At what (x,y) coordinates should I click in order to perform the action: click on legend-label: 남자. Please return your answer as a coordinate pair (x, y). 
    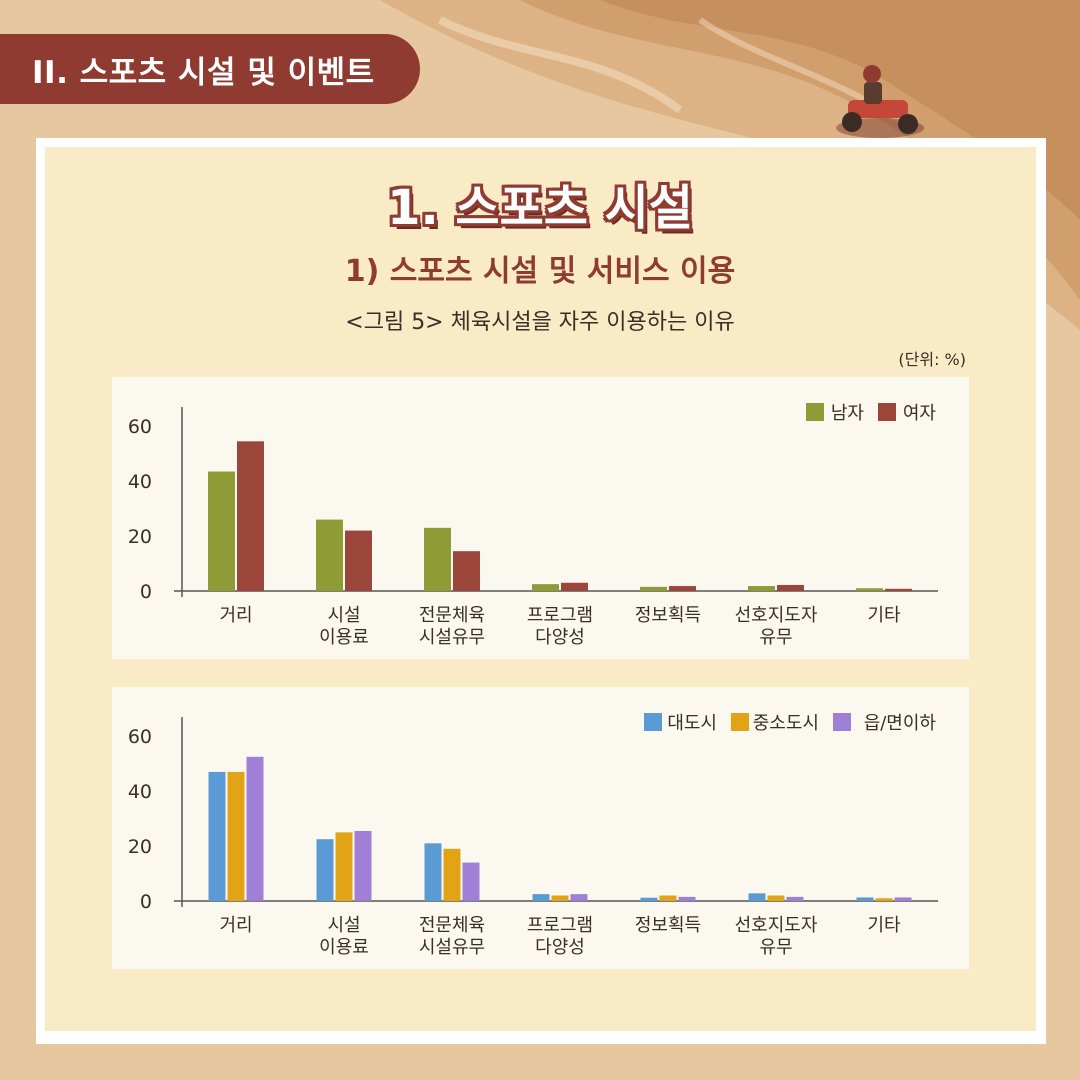
    Looking at the image, I should click on (848, 413).